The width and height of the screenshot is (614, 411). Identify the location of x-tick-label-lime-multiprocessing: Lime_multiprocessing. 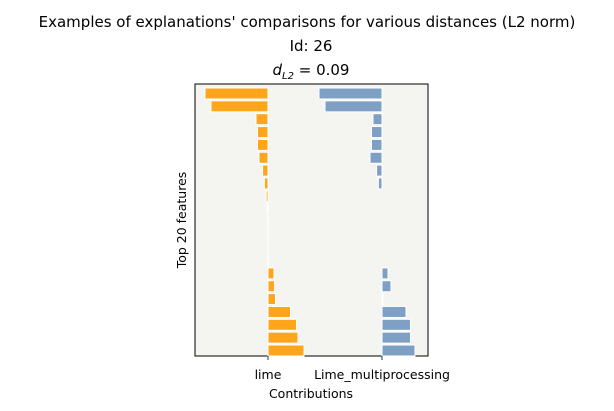
(382, 374).